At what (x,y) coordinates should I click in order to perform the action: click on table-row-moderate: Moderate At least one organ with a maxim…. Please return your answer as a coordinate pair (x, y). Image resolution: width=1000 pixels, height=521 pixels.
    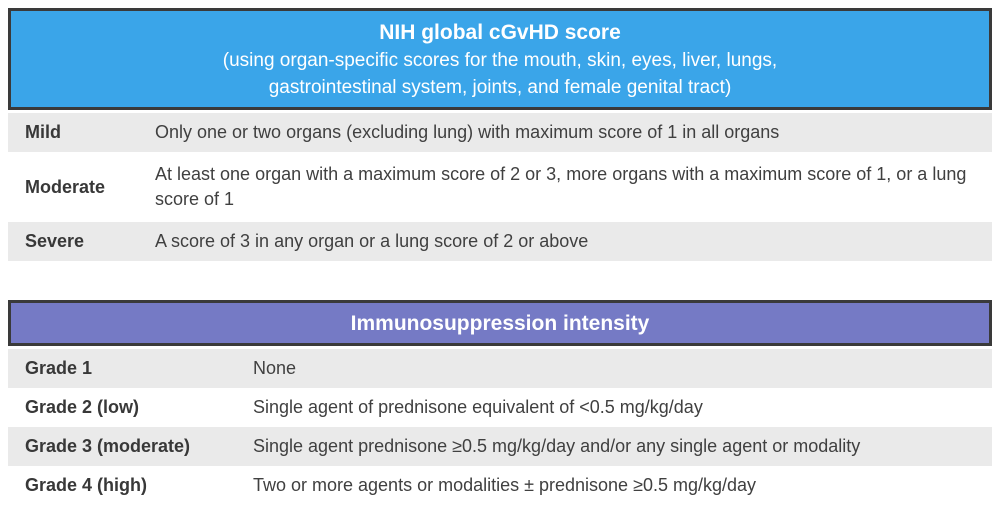
    Looking at the image, I should click on (500, 187).